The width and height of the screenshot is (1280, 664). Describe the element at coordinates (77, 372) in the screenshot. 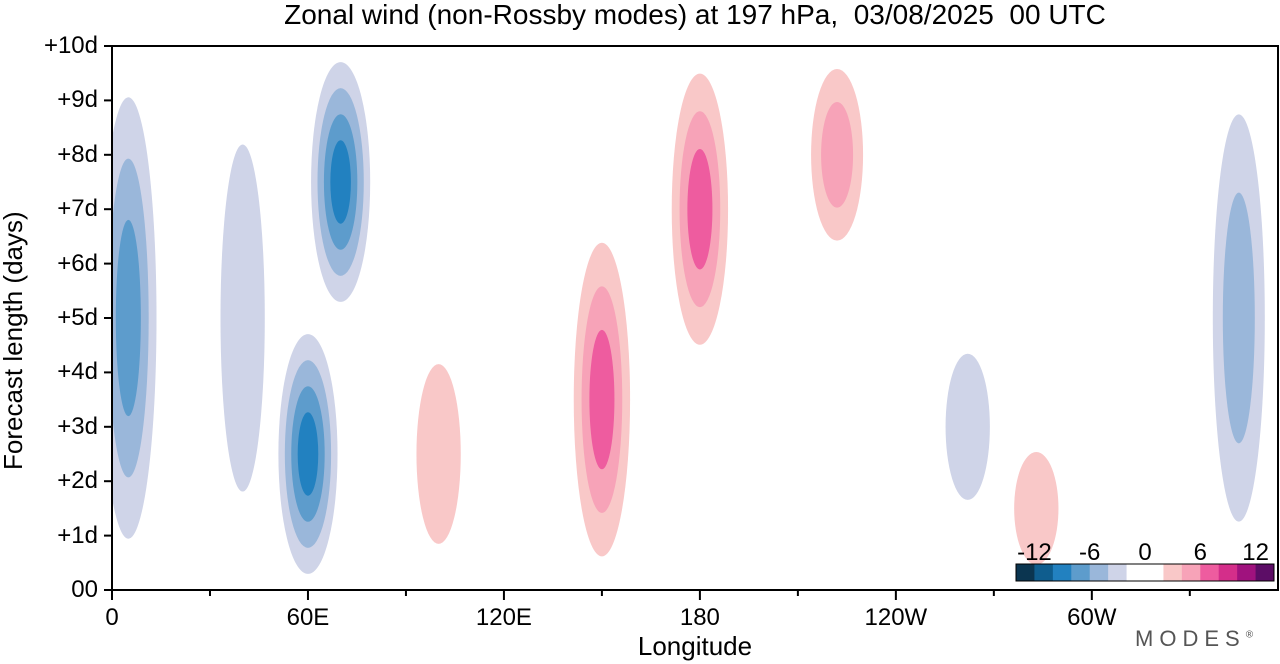

I see `y-tick-label: +4d` at that location.